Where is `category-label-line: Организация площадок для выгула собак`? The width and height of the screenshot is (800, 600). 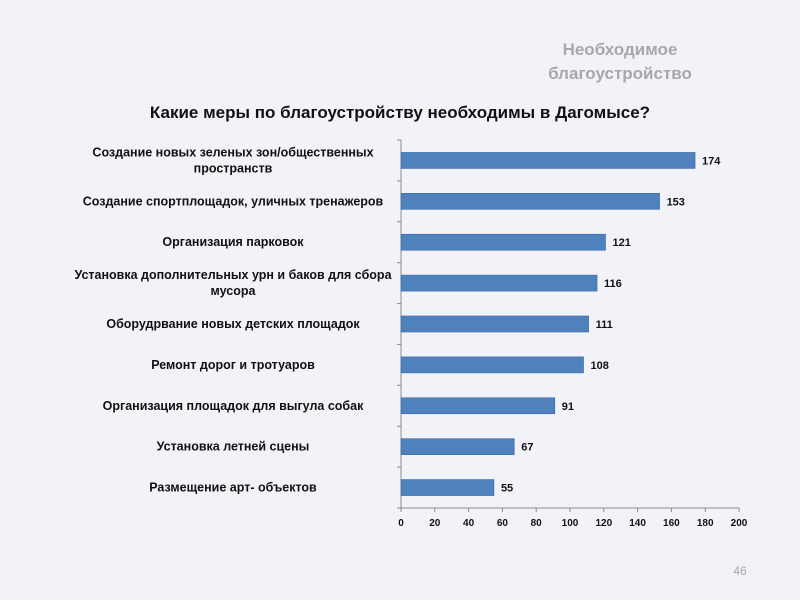 category-label-line: Организация площадок для выгула собак is located at coordinates (233, 406).